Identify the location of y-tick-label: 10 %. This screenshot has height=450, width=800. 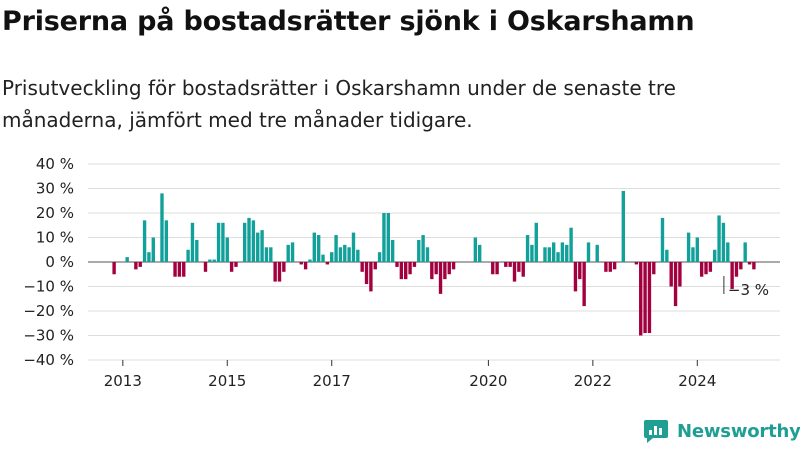
(55, 238).